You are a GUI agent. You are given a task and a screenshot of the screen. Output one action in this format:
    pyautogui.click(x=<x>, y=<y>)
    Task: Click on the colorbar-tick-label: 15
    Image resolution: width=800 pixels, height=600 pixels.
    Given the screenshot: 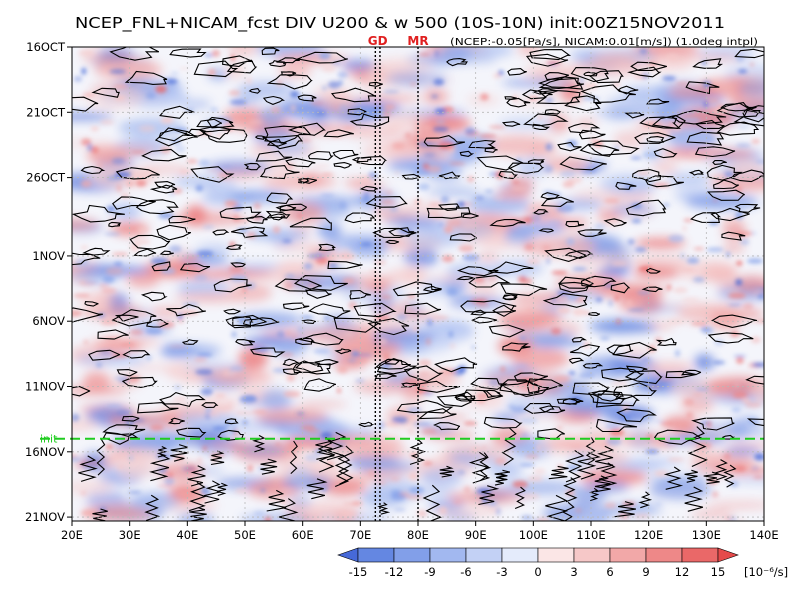 What is the action you would take?
    pyautogui.click(x=718, y=572)
    